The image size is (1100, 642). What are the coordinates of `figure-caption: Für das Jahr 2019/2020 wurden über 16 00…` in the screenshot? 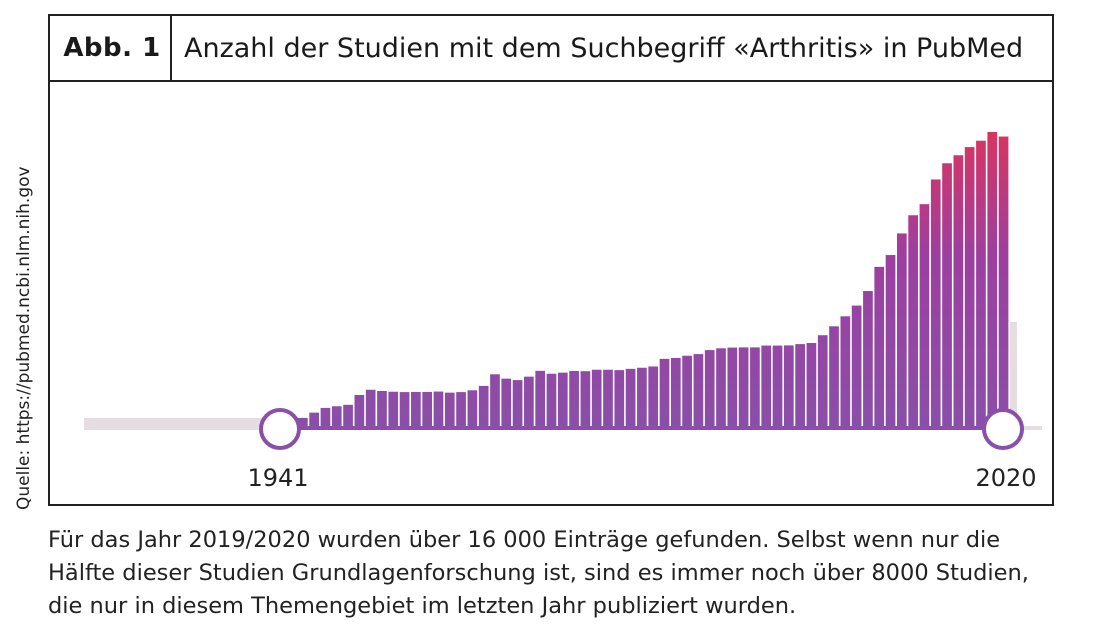 It's located at (538, 573).